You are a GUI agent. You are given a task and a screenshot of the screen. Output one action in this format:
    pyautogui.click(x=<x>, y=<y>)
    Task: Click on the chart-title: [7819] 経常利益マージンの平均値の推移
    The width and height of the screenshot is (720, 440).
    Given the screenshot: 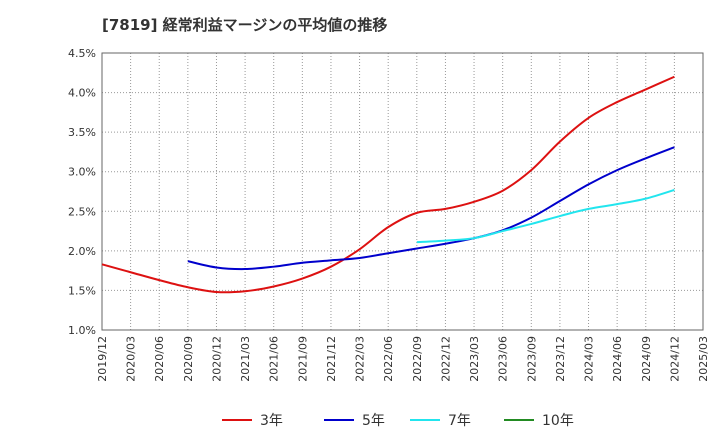 What is the action you would take?
    pyautogui.click(x=245, y=25)
    